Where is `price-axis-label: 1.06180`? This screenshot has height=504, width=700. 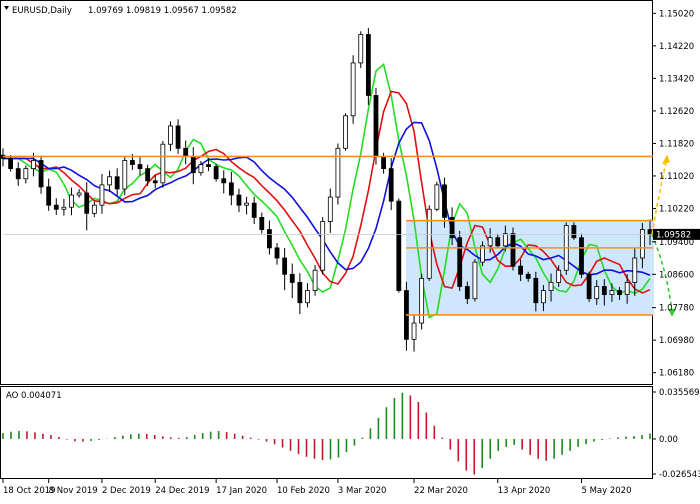
price-axis-label: 1.06180 is located at coordinates (676, 374).